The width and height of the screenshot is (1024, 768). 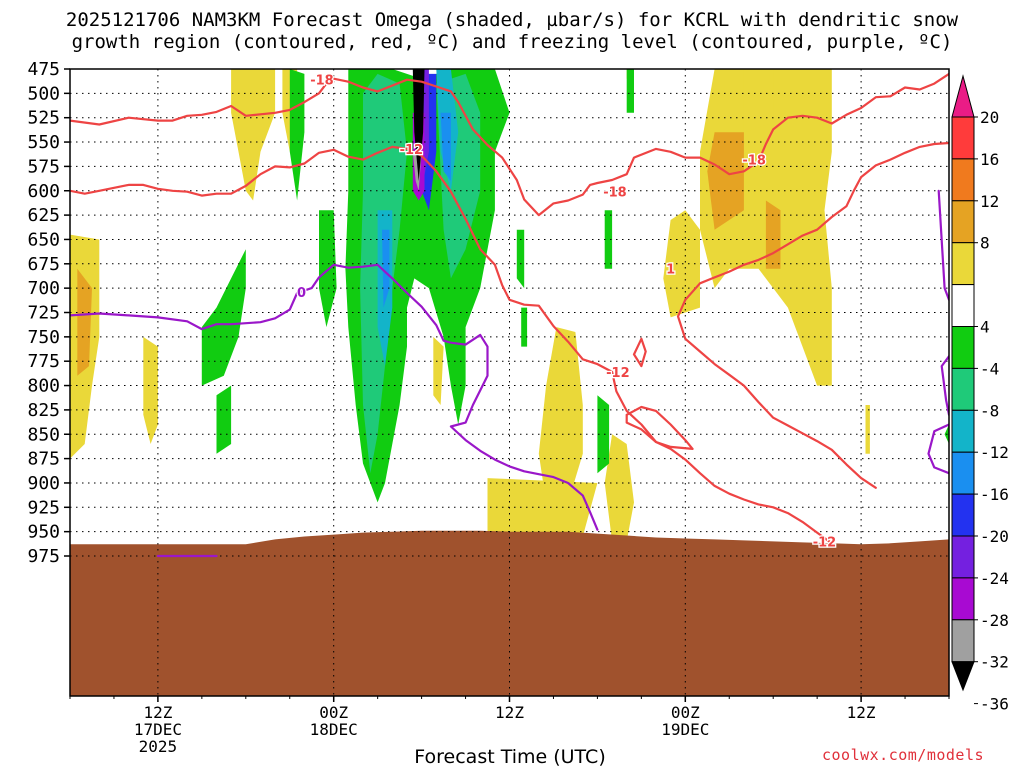 What do you see at coordinates (994, 704) in the screenshot?
I see `colorbar-tick-label: -36` at bounding box center [994, 704].